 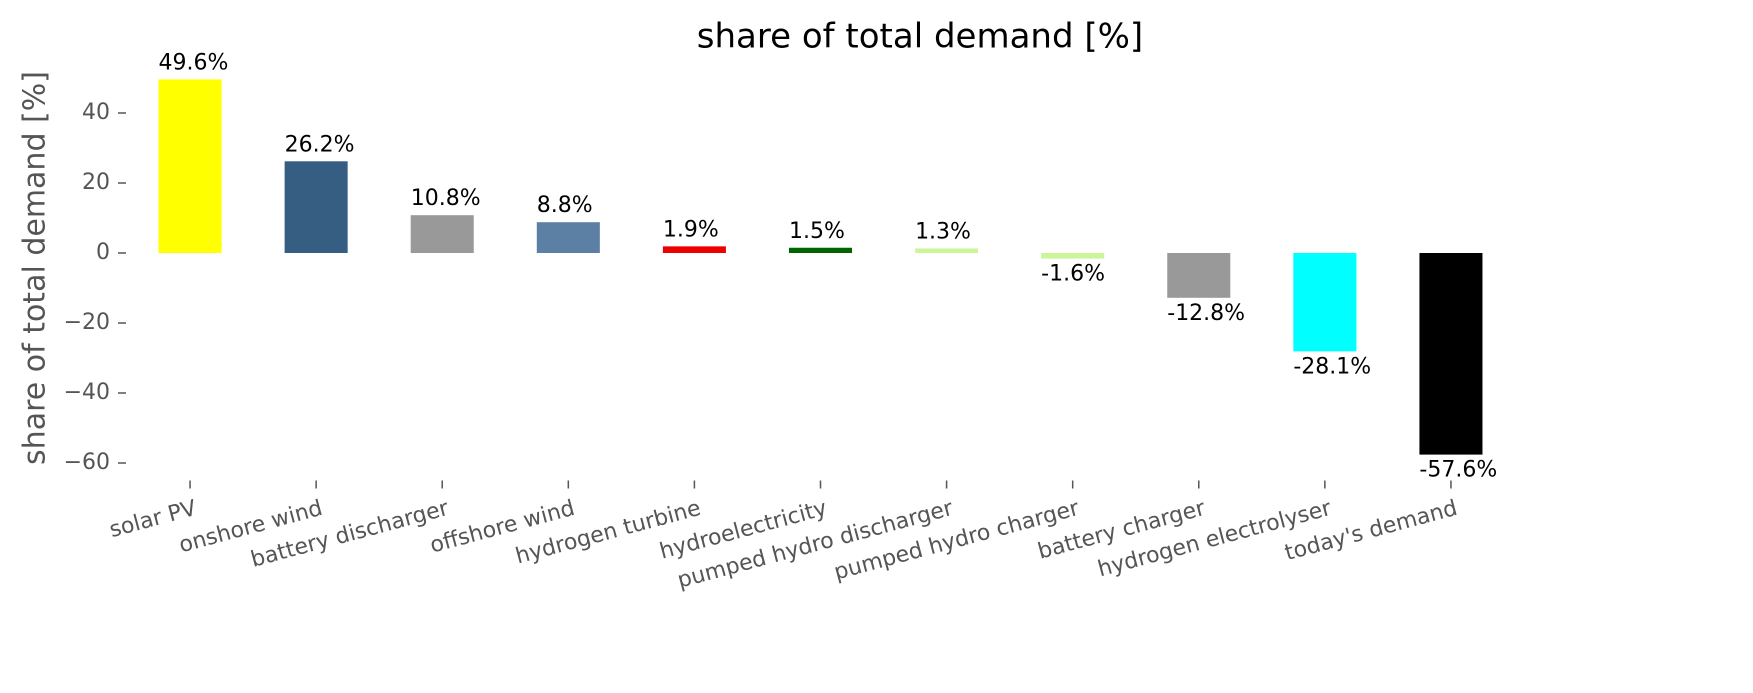 I want to click on y-axis-label: share of total demand [%], so click(x=35, y=268).